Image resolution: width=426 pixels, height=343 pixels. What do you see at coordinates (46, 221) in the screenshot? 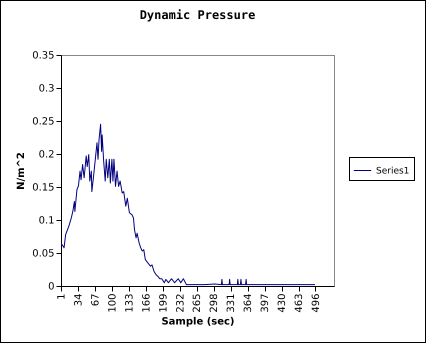
I see `y-tick-label: 0.1` at bounding box center [46, 221].